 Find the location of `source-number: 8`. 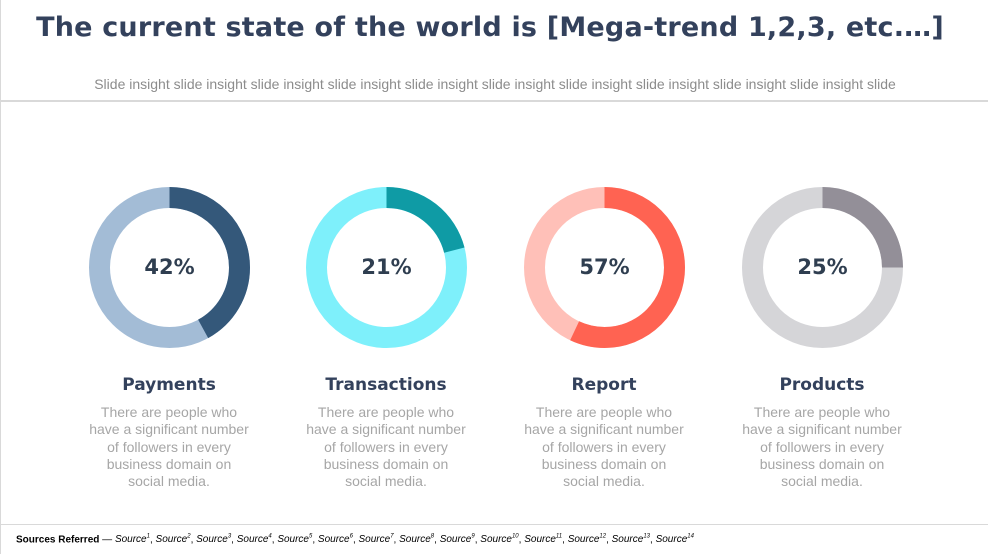

source-number: 8 is located at coordinates (432, 537).